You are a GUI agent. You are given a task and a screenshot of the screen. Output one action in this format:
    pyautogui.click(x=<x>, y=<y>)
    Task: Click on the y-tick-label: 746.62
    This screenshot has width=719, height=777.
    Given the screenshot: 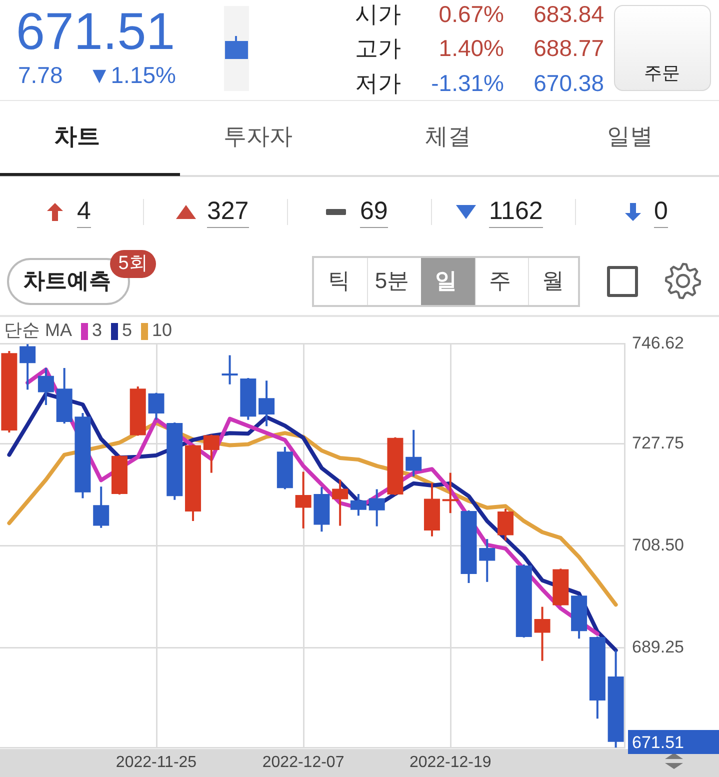 What is the action you would take?
    pyautogui.click(x=658, y=343)
    